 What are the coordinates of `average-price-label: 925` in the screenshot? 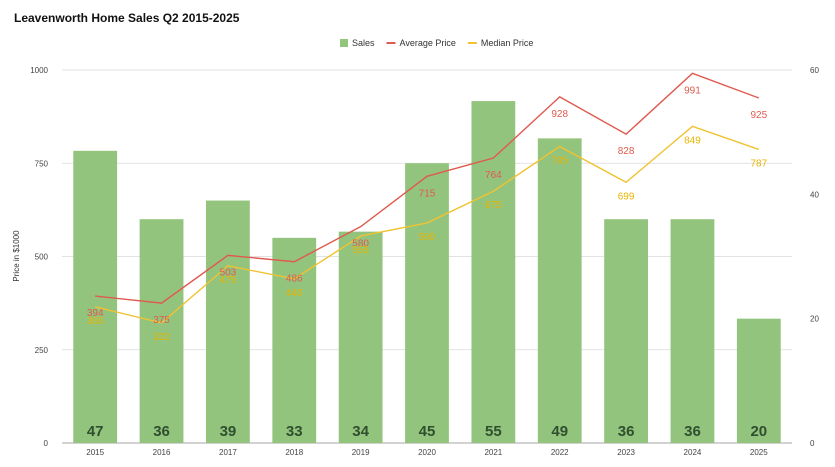 It's located at (758, 115).